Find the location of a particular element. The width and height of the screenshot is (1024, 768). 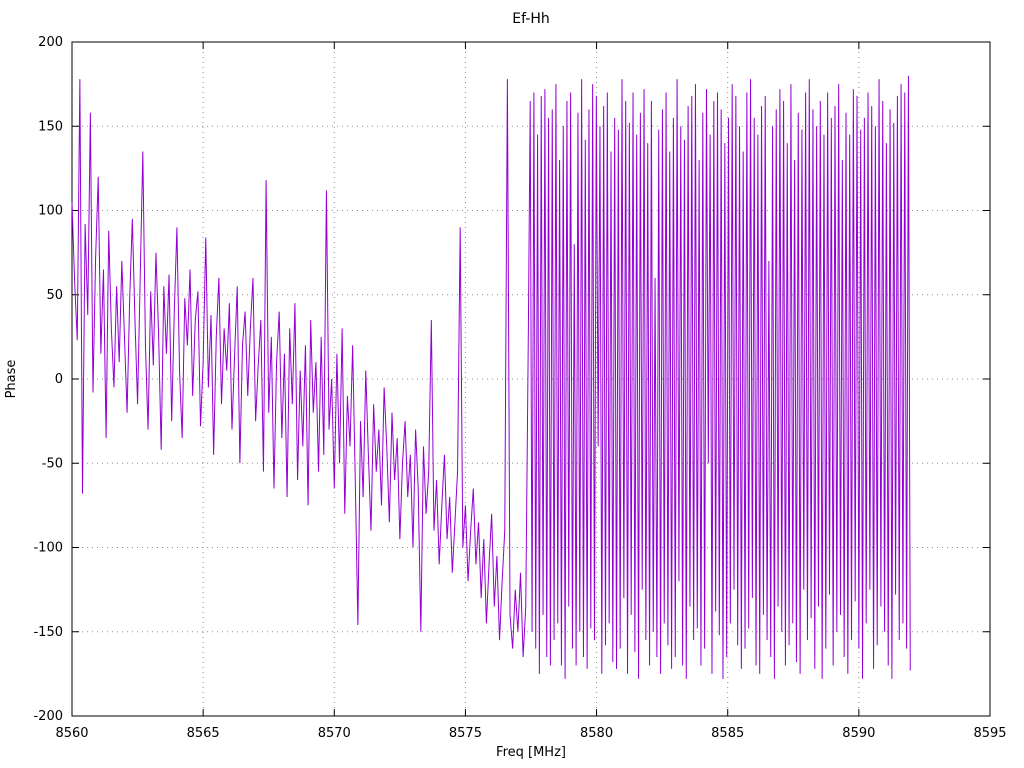

y-tick-label: 200 is located at coordinates (50, 42).